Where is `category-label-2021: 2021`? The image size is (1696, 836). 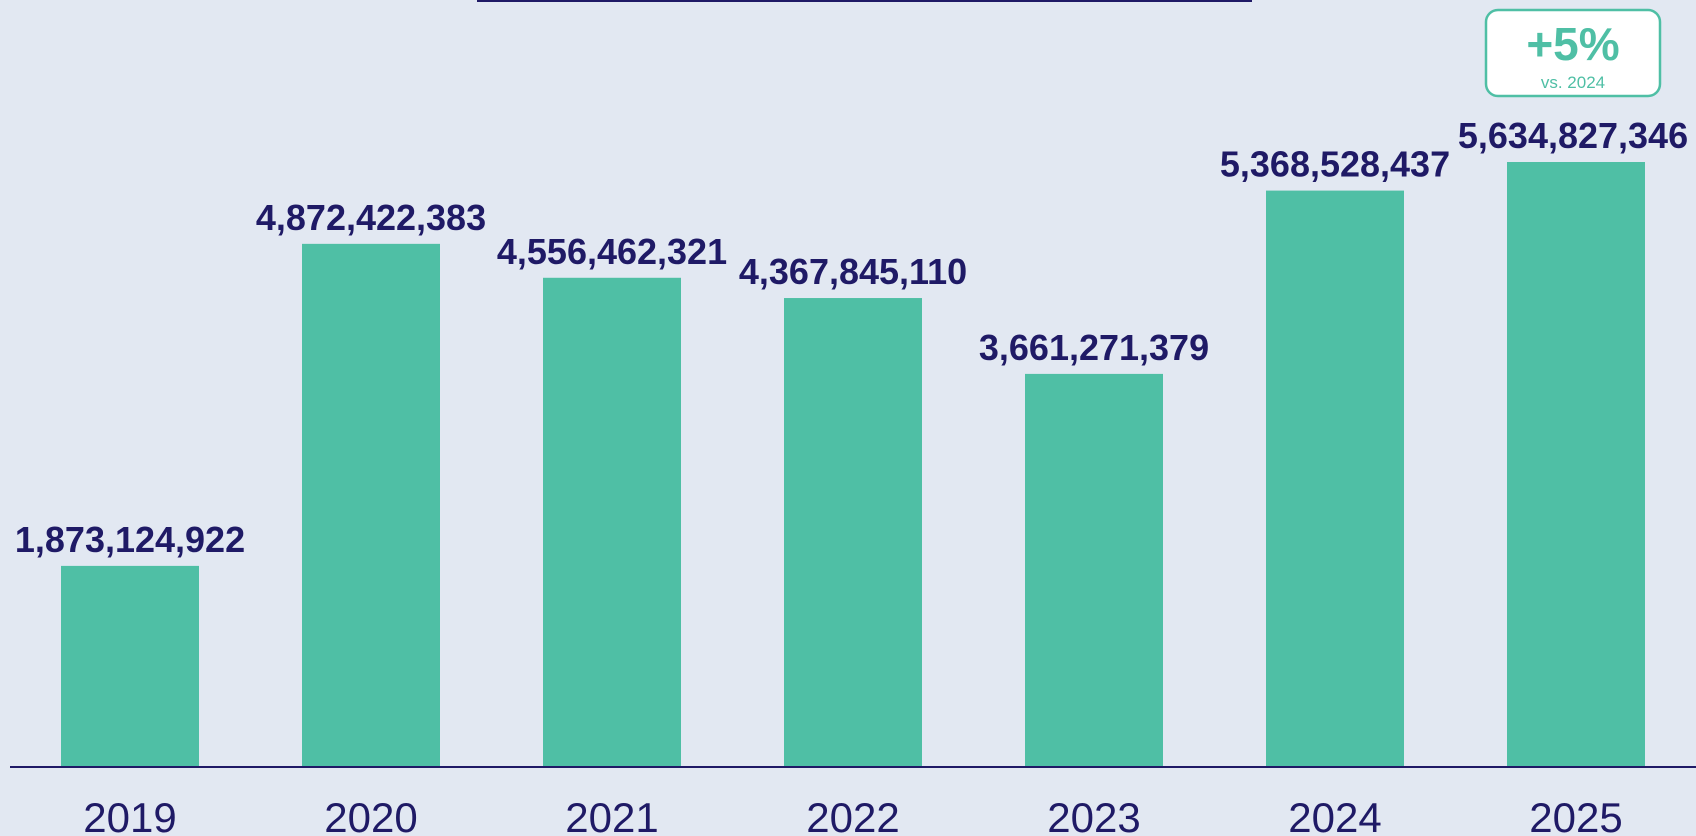 category-label-2021: 2021 is located at coordinates (611, 815).